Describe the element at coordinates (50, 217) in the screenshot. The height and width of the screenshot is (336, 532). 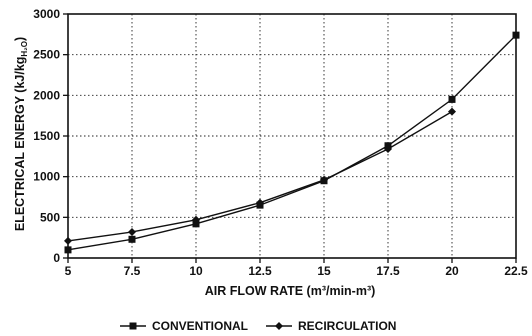
I see `y-tick-label: 500` at that location.